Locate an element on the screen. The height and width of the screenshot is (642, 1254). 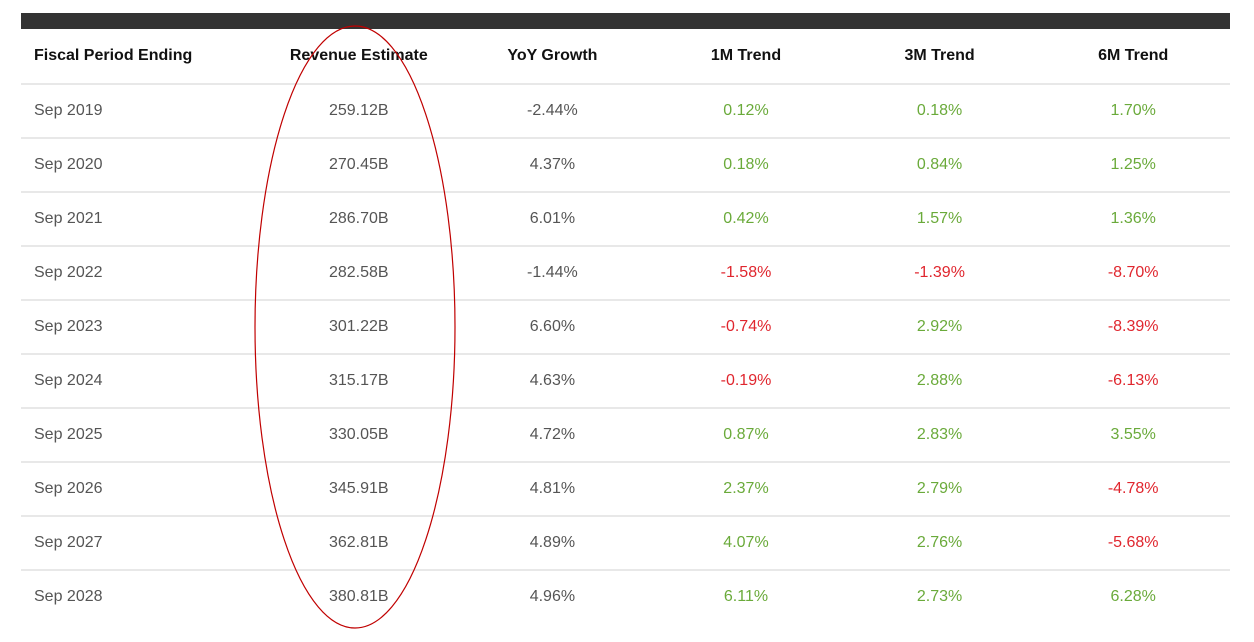
cell-trend-3m: 2.73% is located at coordinates (939, 596).